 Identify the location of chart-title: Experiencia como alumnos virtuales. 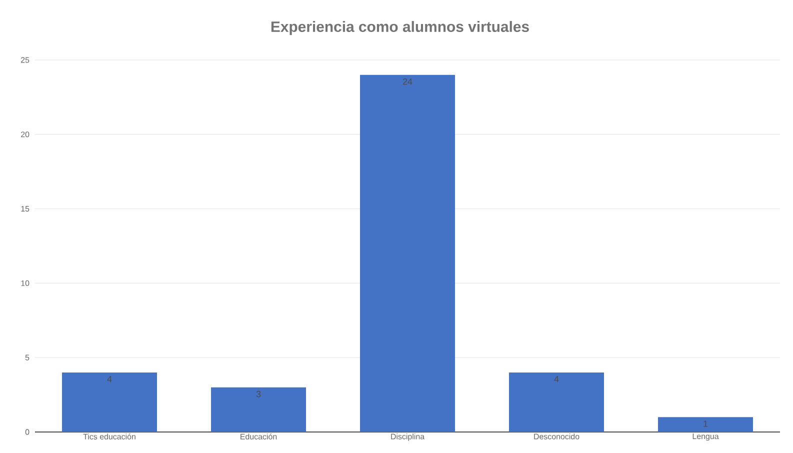
(400, 28).